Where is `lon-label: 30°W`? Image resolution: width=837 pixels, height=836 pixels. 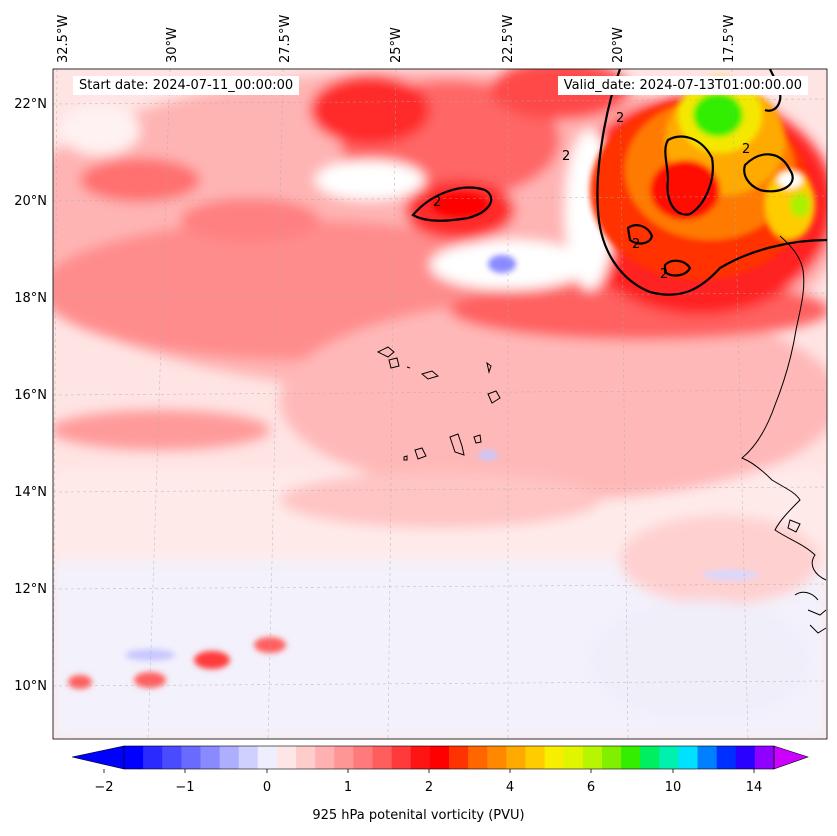
lon-label: 30°W is located at coordinates (172, 45).